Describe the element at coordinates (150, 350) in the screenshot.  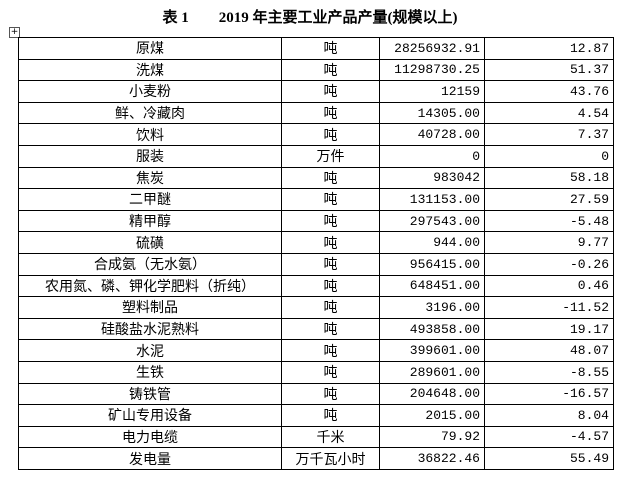
I see `product-name: 水泥` at that location.